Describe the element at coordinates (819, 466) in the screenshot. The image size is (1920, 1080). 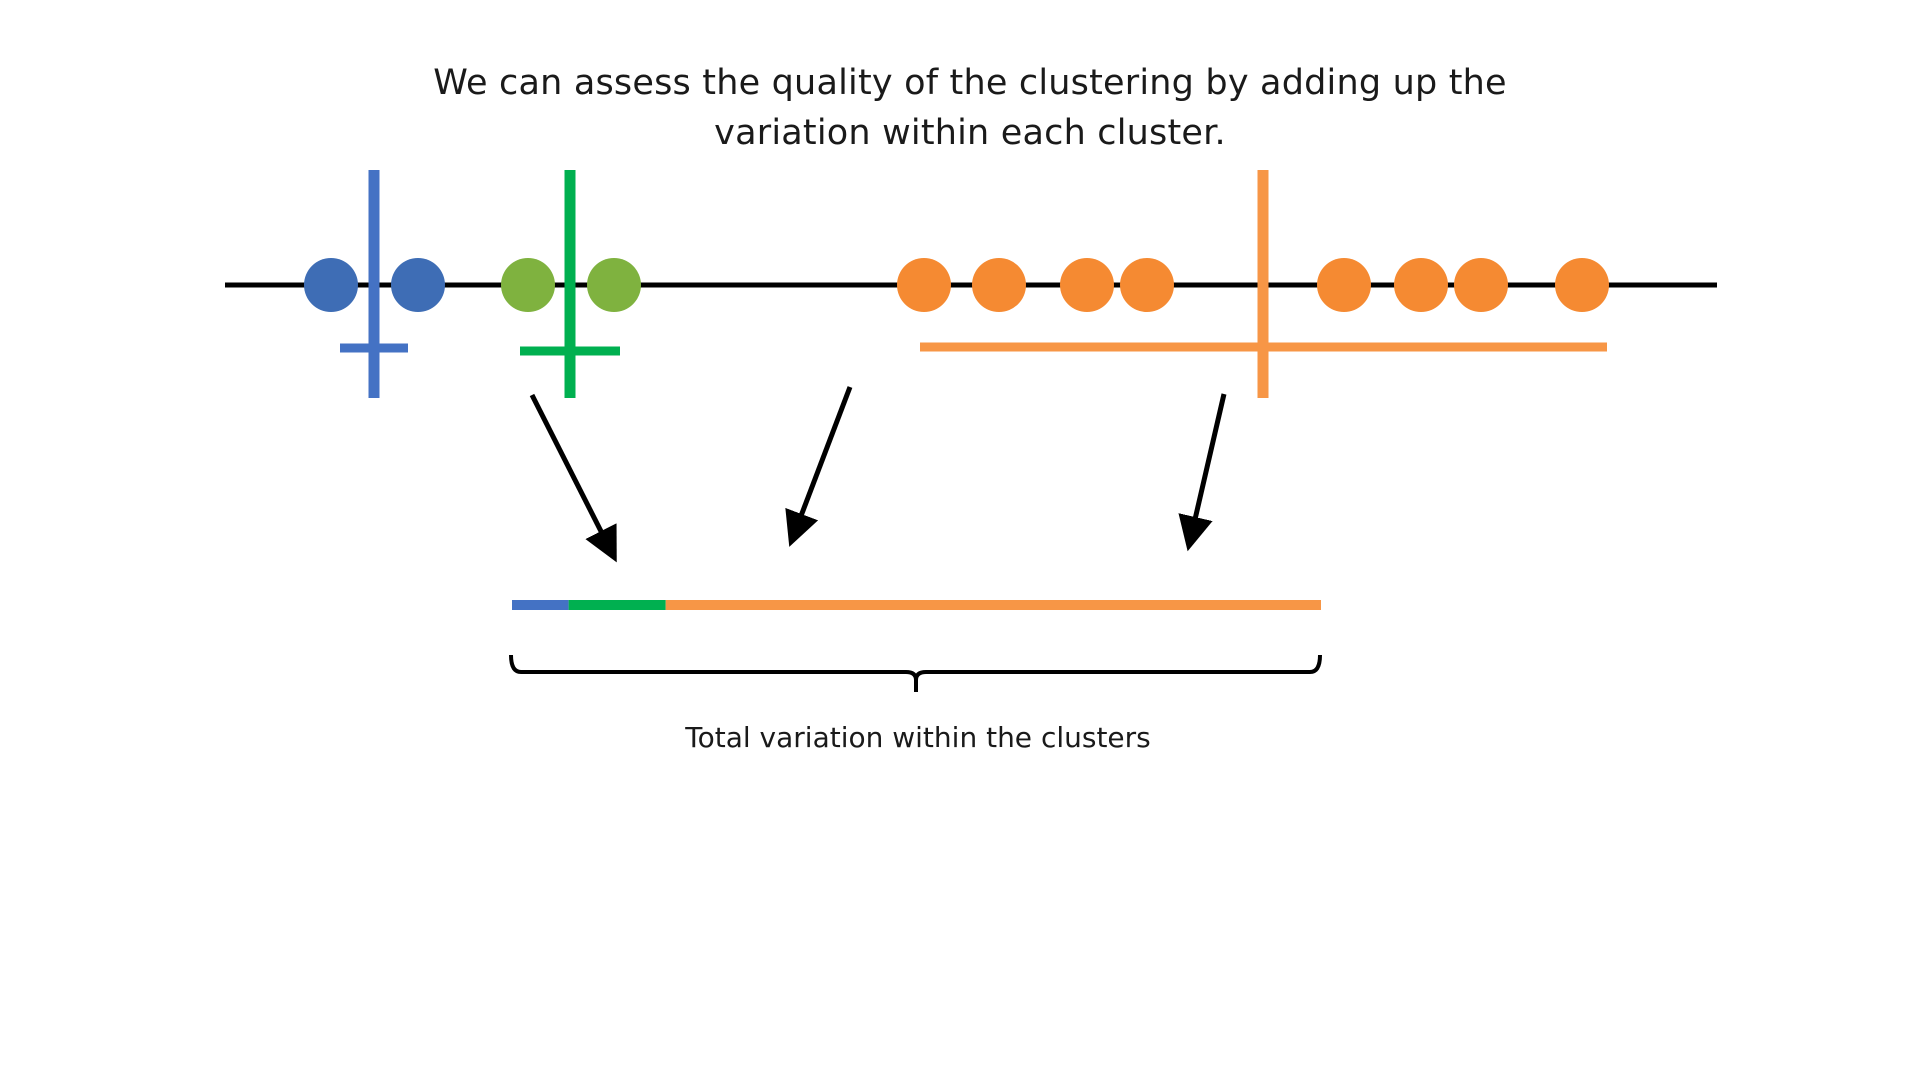
I see `arrow-middle` at that location.